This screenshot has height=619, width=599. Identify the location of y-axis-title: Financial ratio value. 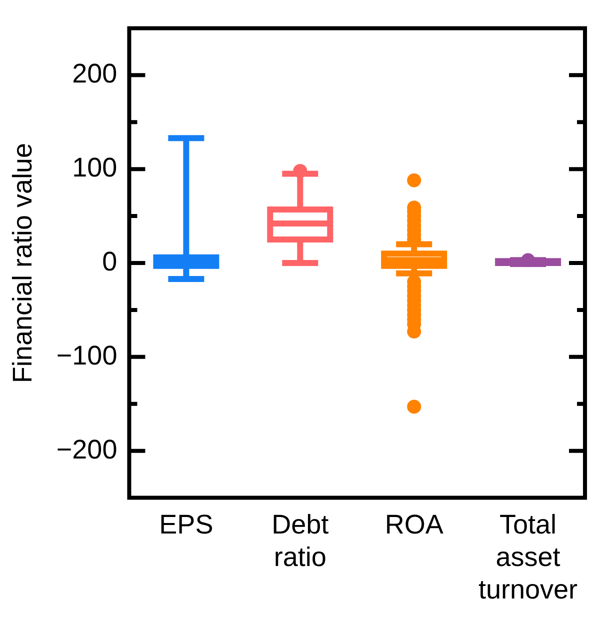
(23, 263).